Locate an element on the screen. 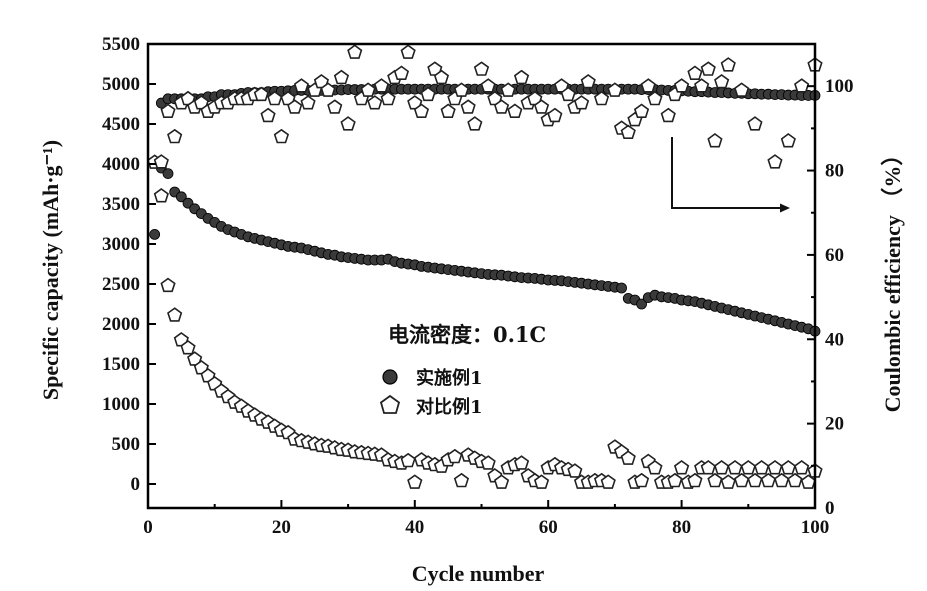 This screenshot has width=927, height=591. left-y-tick-label: 3500 is located at coordinates (121, 204).